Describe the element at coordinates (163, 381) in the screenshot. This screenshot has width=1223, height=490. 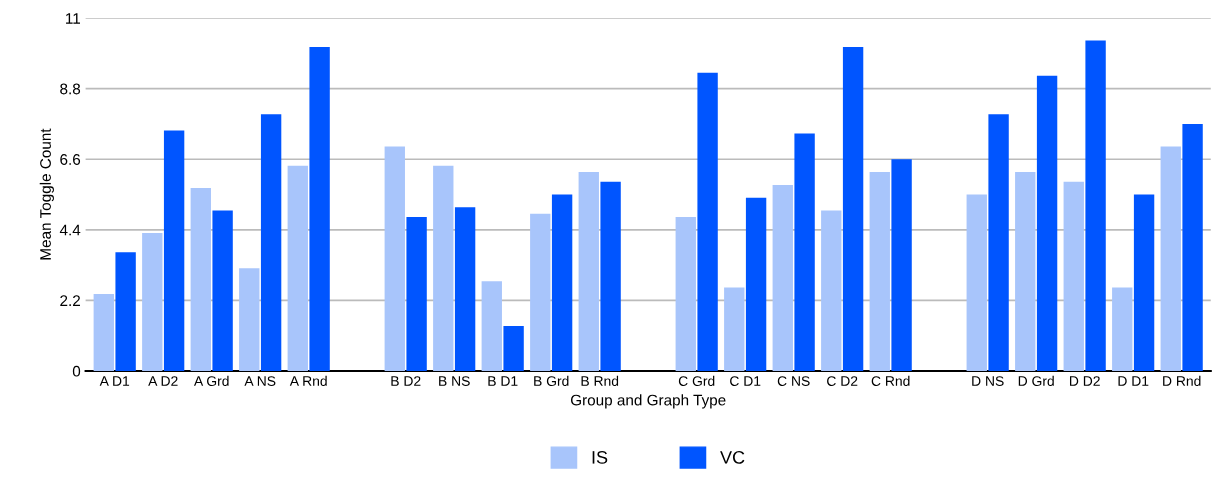
I see `x-tick-label: A D2` at that location.